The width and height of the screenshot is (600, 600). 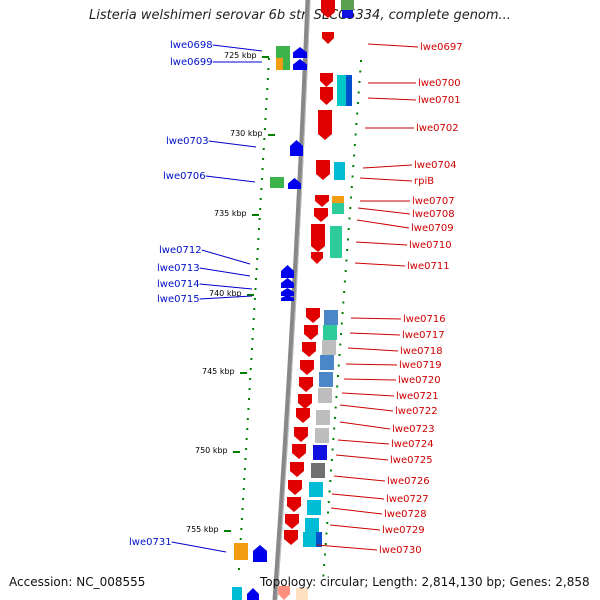 I want to click on gene-label-right: lwe0727, so click(x=407, y=499).